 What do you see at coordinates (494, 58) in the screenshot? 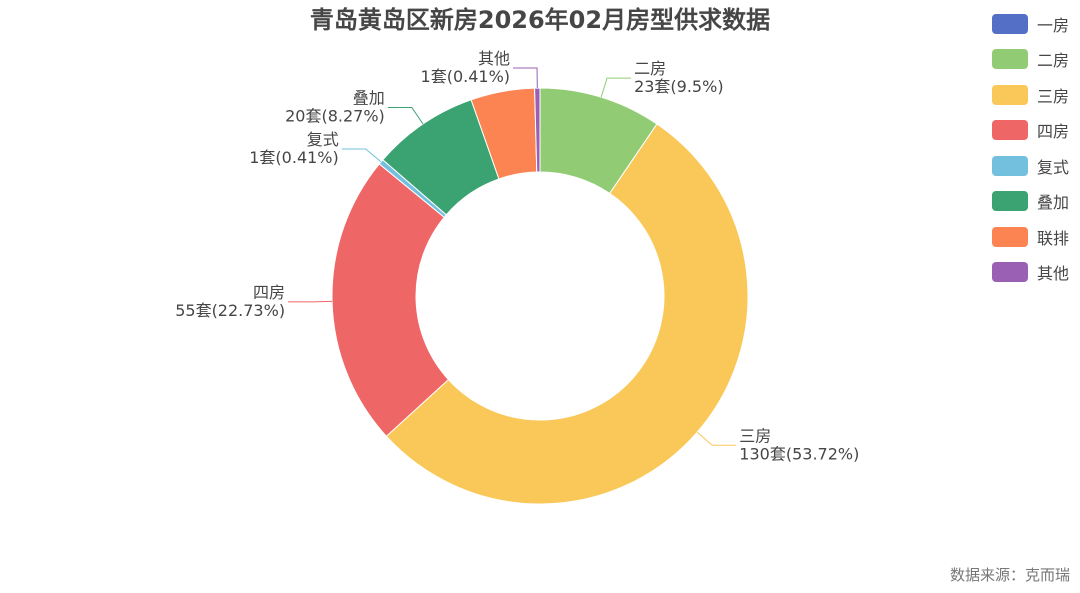
I see `slice-name-label: 其他` at bounding box center [494, 58].